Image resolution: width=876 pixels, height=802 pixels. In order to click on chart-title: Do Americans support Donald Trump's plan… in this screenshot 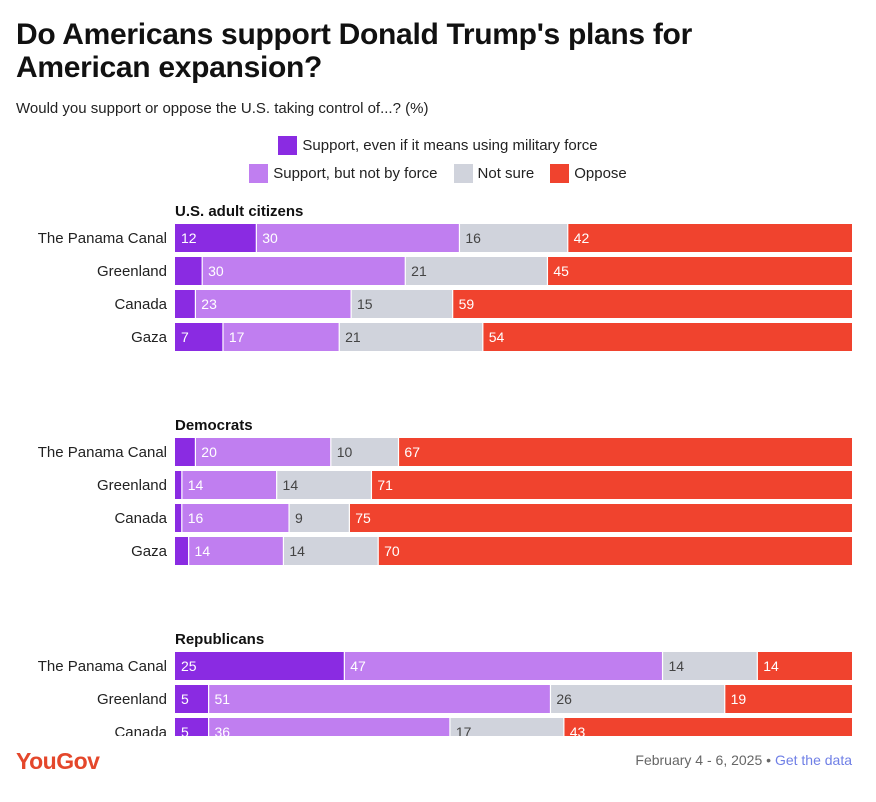, I will do `click(354, 51)`.